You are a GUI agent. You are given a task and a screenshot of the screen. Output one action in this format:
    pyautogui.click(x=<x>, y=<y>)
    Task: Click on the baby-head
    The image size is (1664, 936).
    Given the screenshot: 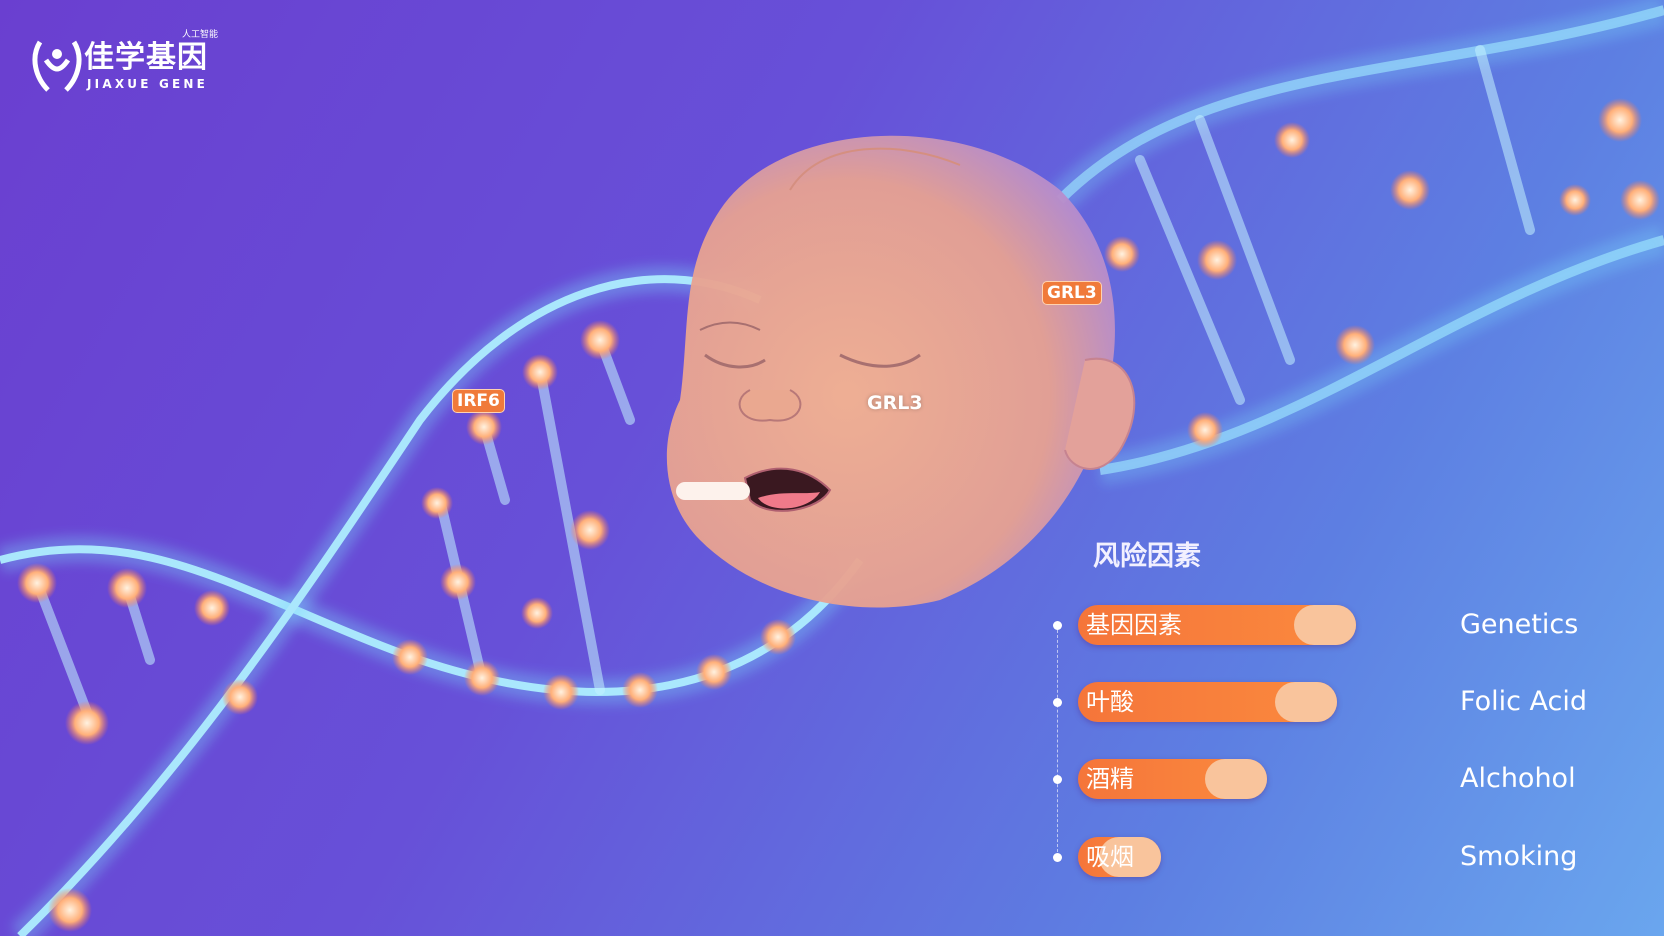 What is the action you would take?
    pyautogui.click(x=901, y=371)
    